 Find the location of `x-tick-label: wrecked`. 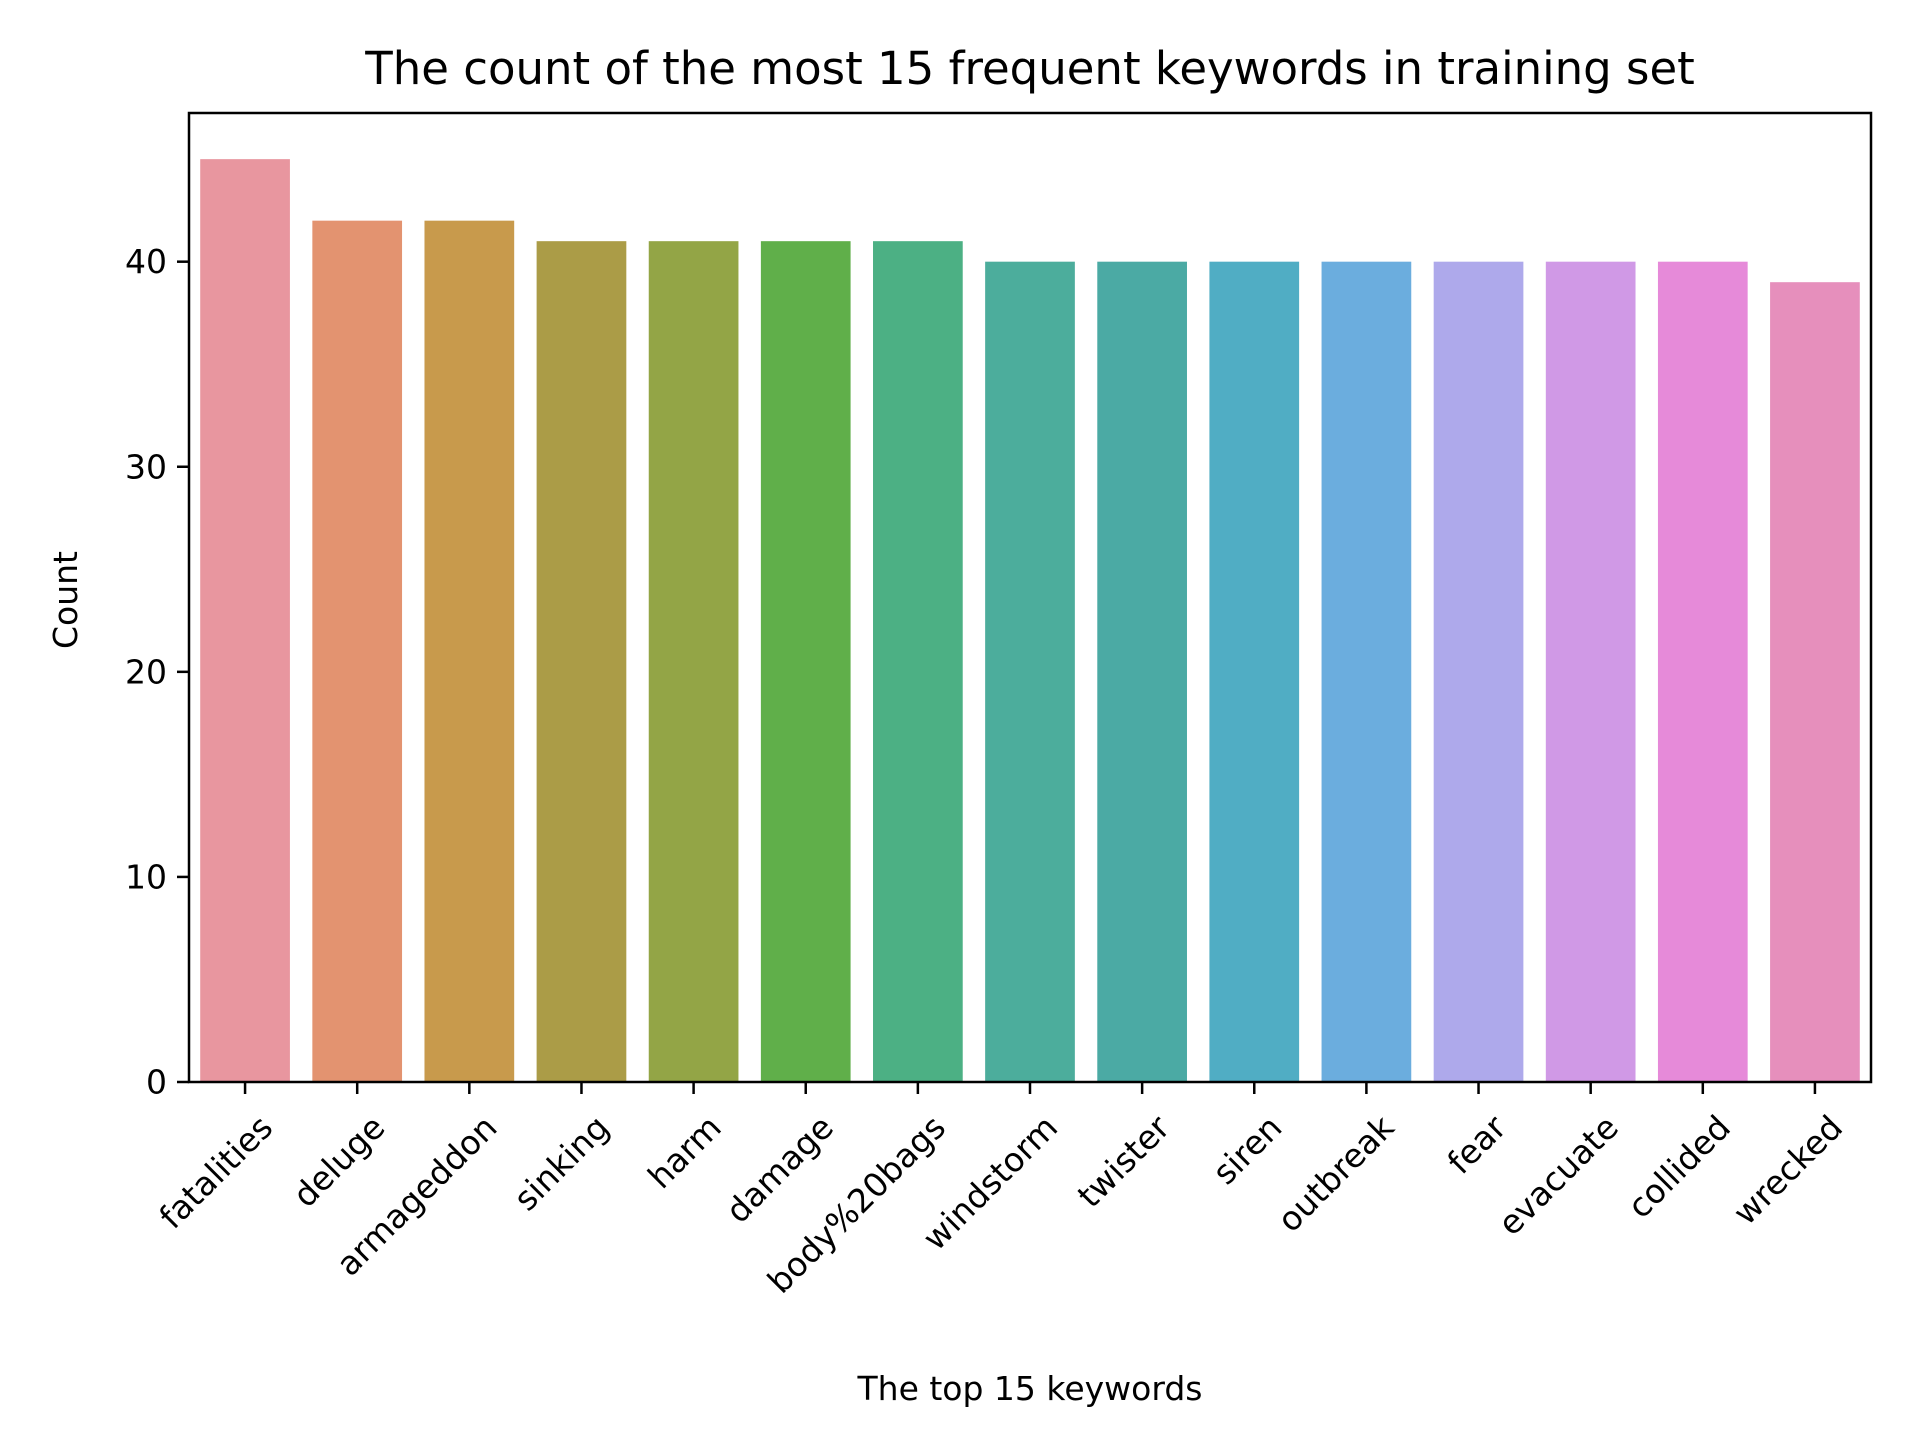

x-tick-label: wrecked is located at coordinates (1787, 1170).